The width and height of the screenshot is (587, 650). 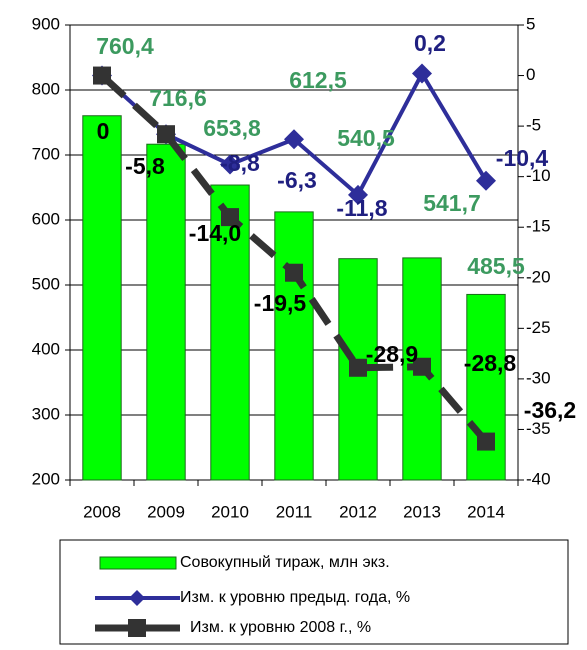 I want to click on data-label: 760,4, so click(x=125, y=46).